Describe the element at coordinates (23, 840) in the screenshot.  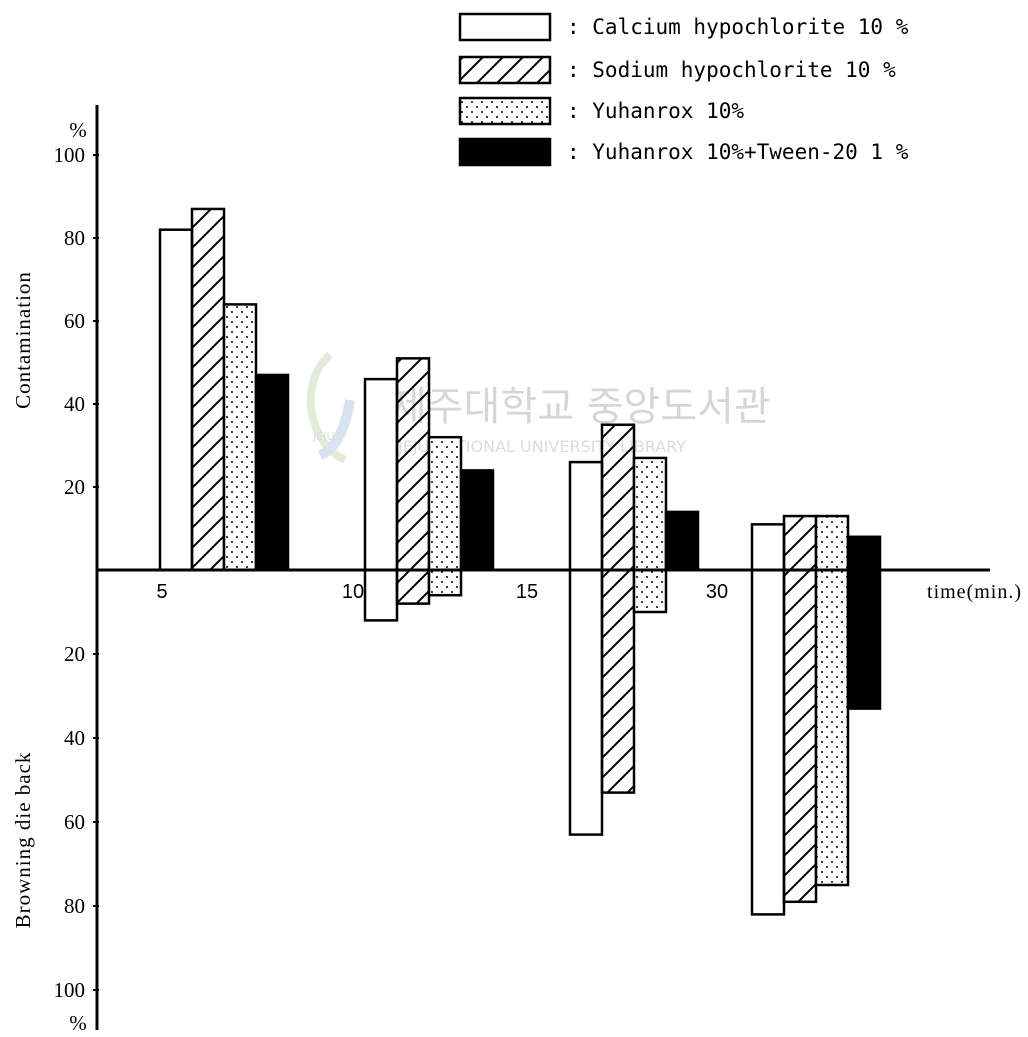
I see `y-lower-axis-title: Browning die back` at that location.